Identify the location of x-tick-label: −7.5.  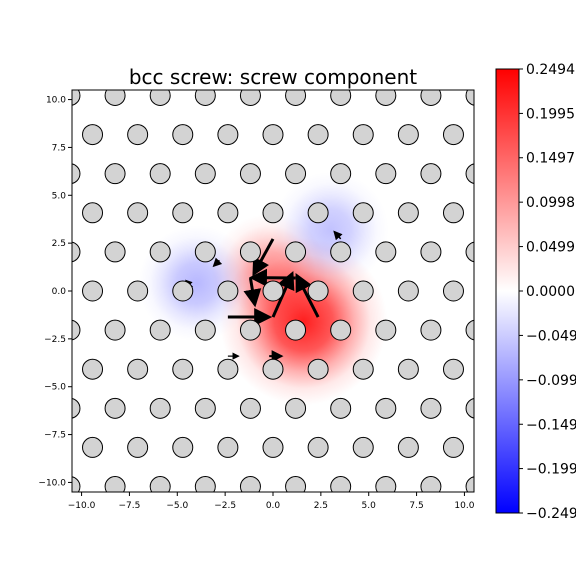
(129, 506).